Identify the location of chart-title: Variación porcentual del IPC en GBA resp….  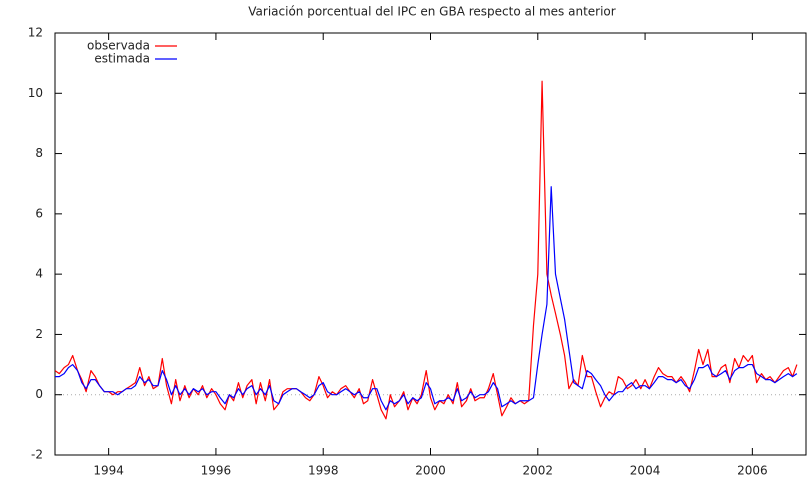
(432, 12).